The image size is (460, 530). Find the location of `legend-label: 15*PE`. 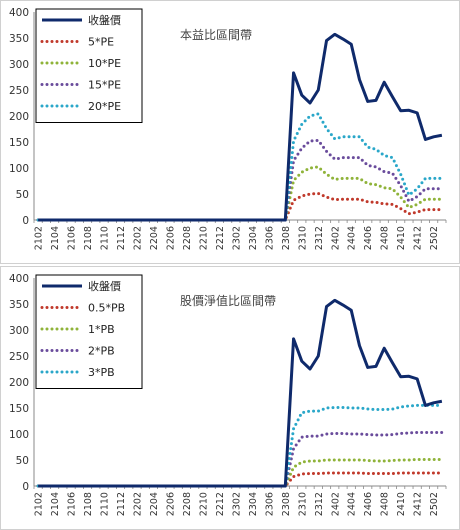

legend-label: 15*PE is located at coordinates (104, 85).